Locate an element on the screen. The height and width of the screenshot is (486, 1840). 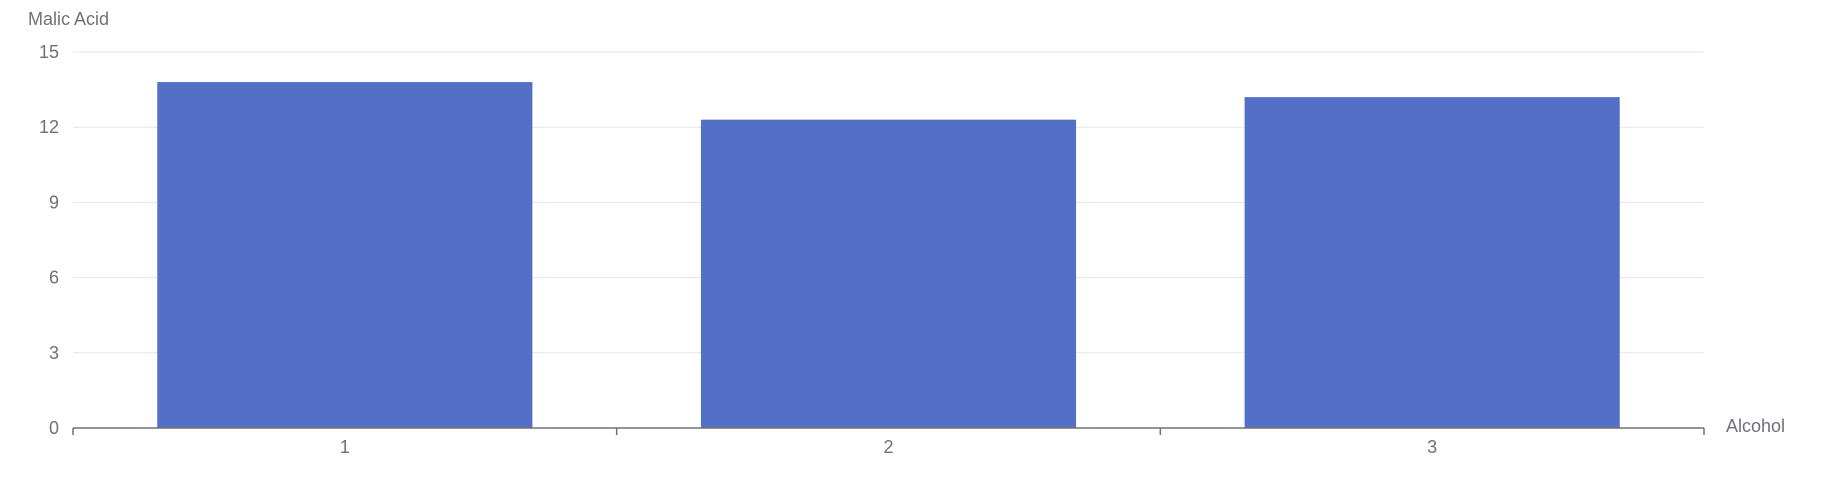
x-axis-title: Alcohol is located at coordinates (1755, 426).